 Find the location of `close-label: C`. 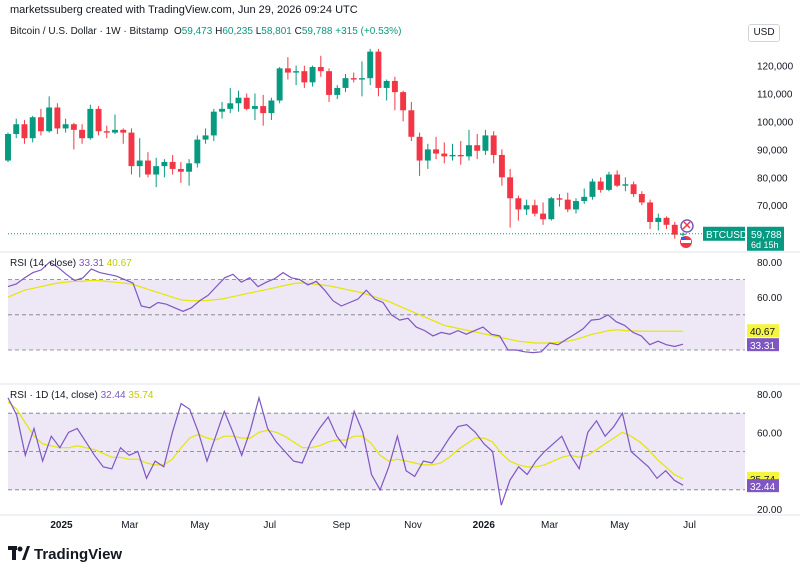

close-label: C is located at coordinates (298, 31).